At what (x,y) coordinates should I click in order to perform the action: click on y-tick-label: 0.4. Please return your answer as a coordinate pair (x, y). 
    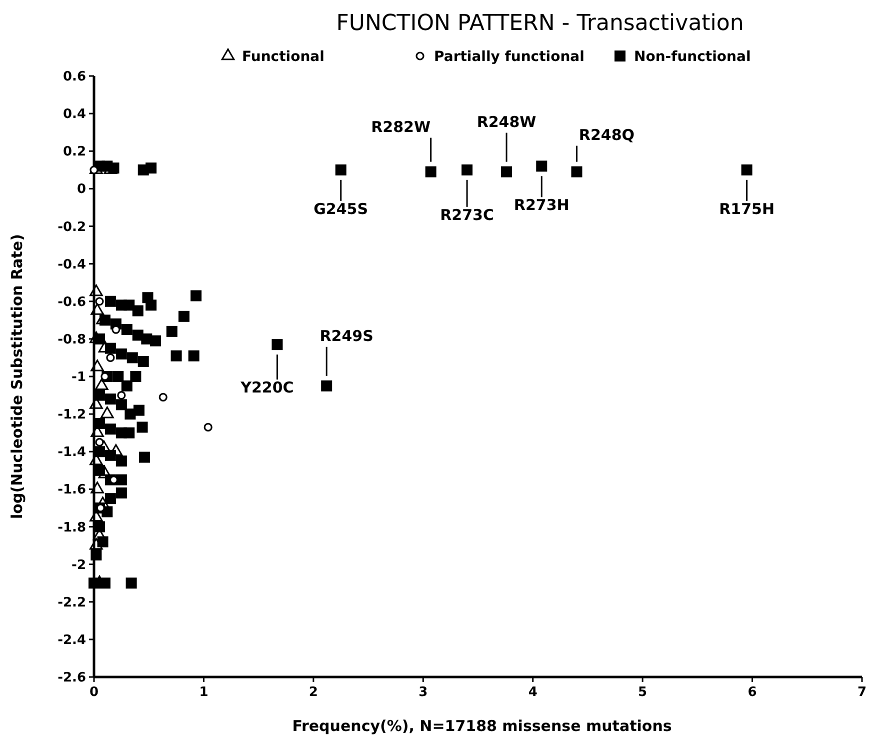
    Looking at the image, I should click on (74, 114).